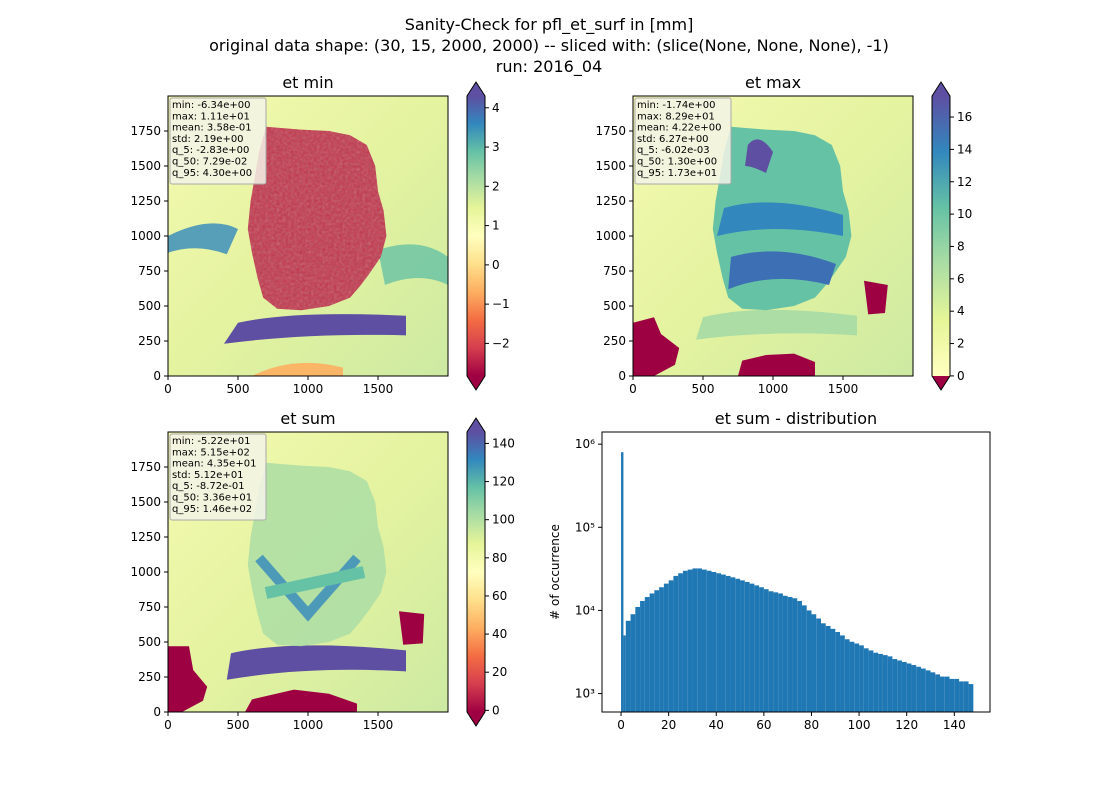 The image size is (1100, 800). What do you see at coordinates (490, 572) in the screenshot?
I see `colorbar: 0 20 40 60 80 100 120 140` at bounding box center [490, 572].